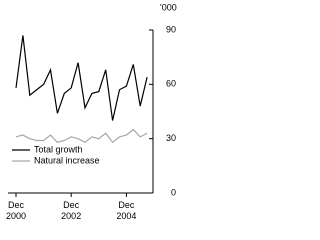 The width and height of the screenshot is (320, 240). Describe the element at coordinates (173, 192) in the screenshot. I see `y-tick-label: 0` at that location.